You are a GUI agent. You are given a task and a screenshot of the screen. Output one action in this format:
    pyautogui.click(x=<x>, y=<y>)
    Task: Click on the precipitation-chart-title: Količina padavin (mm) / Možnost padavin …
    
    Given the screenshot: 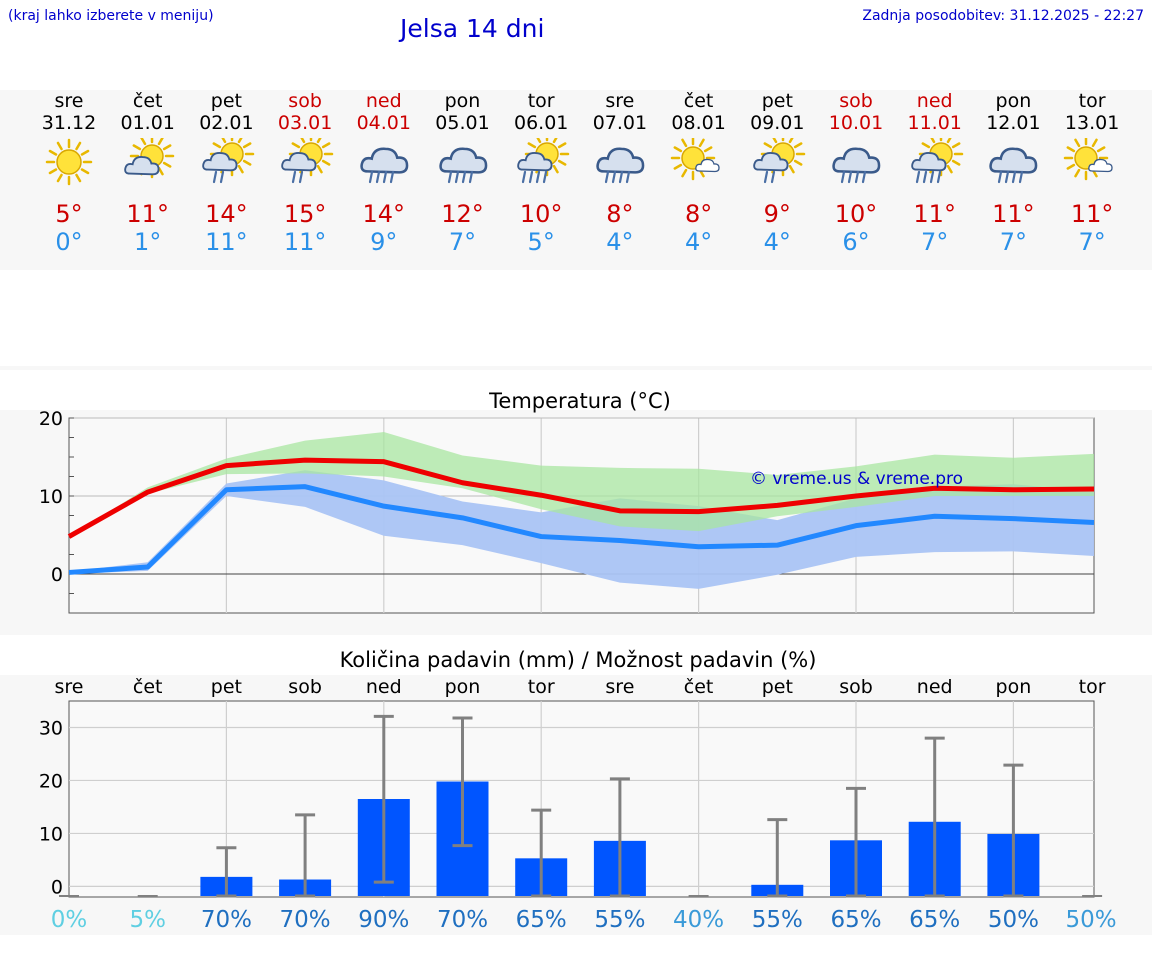 What is the action you would take?
    pyautogui.click(x=578, y=660)
    